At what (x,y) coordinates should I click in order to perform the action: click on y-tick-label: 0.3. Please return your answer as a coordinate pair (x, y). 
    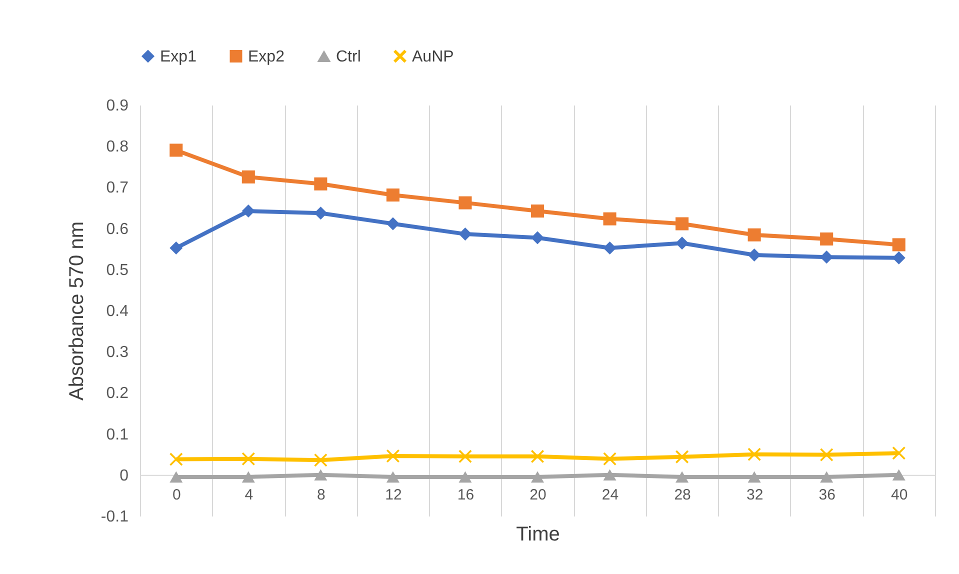
    Looking at the image, I should click on (117, 353).